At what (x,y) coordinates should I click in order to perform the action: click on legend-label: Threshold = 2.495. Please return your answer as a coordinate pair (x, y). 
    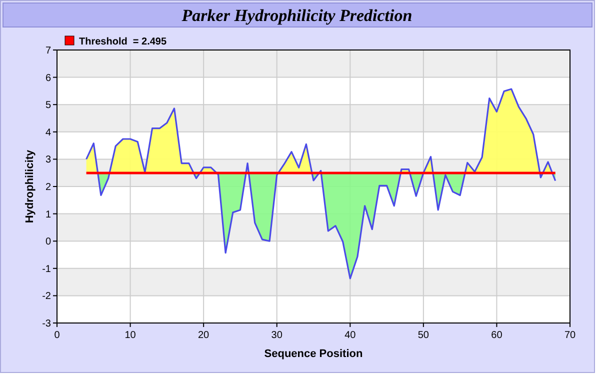
    Looking at the image, I should click on (123, 42).